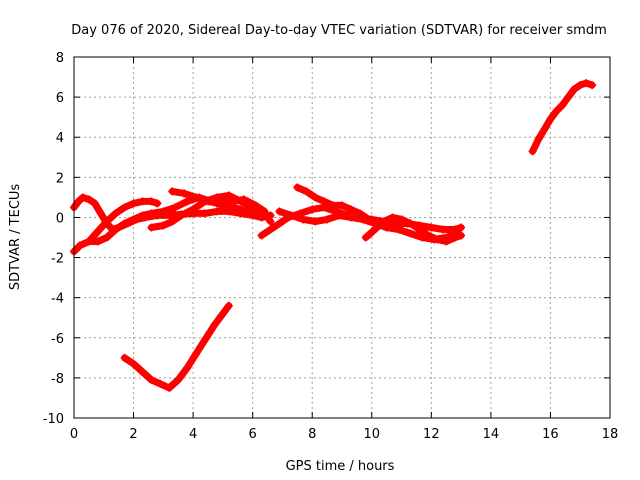 This screenshot has width=640, height=480. Describe the element at coordinates (15, 237) in the screenshot. I see `y-axis-label: SDTVAR / TECUs` at that location.